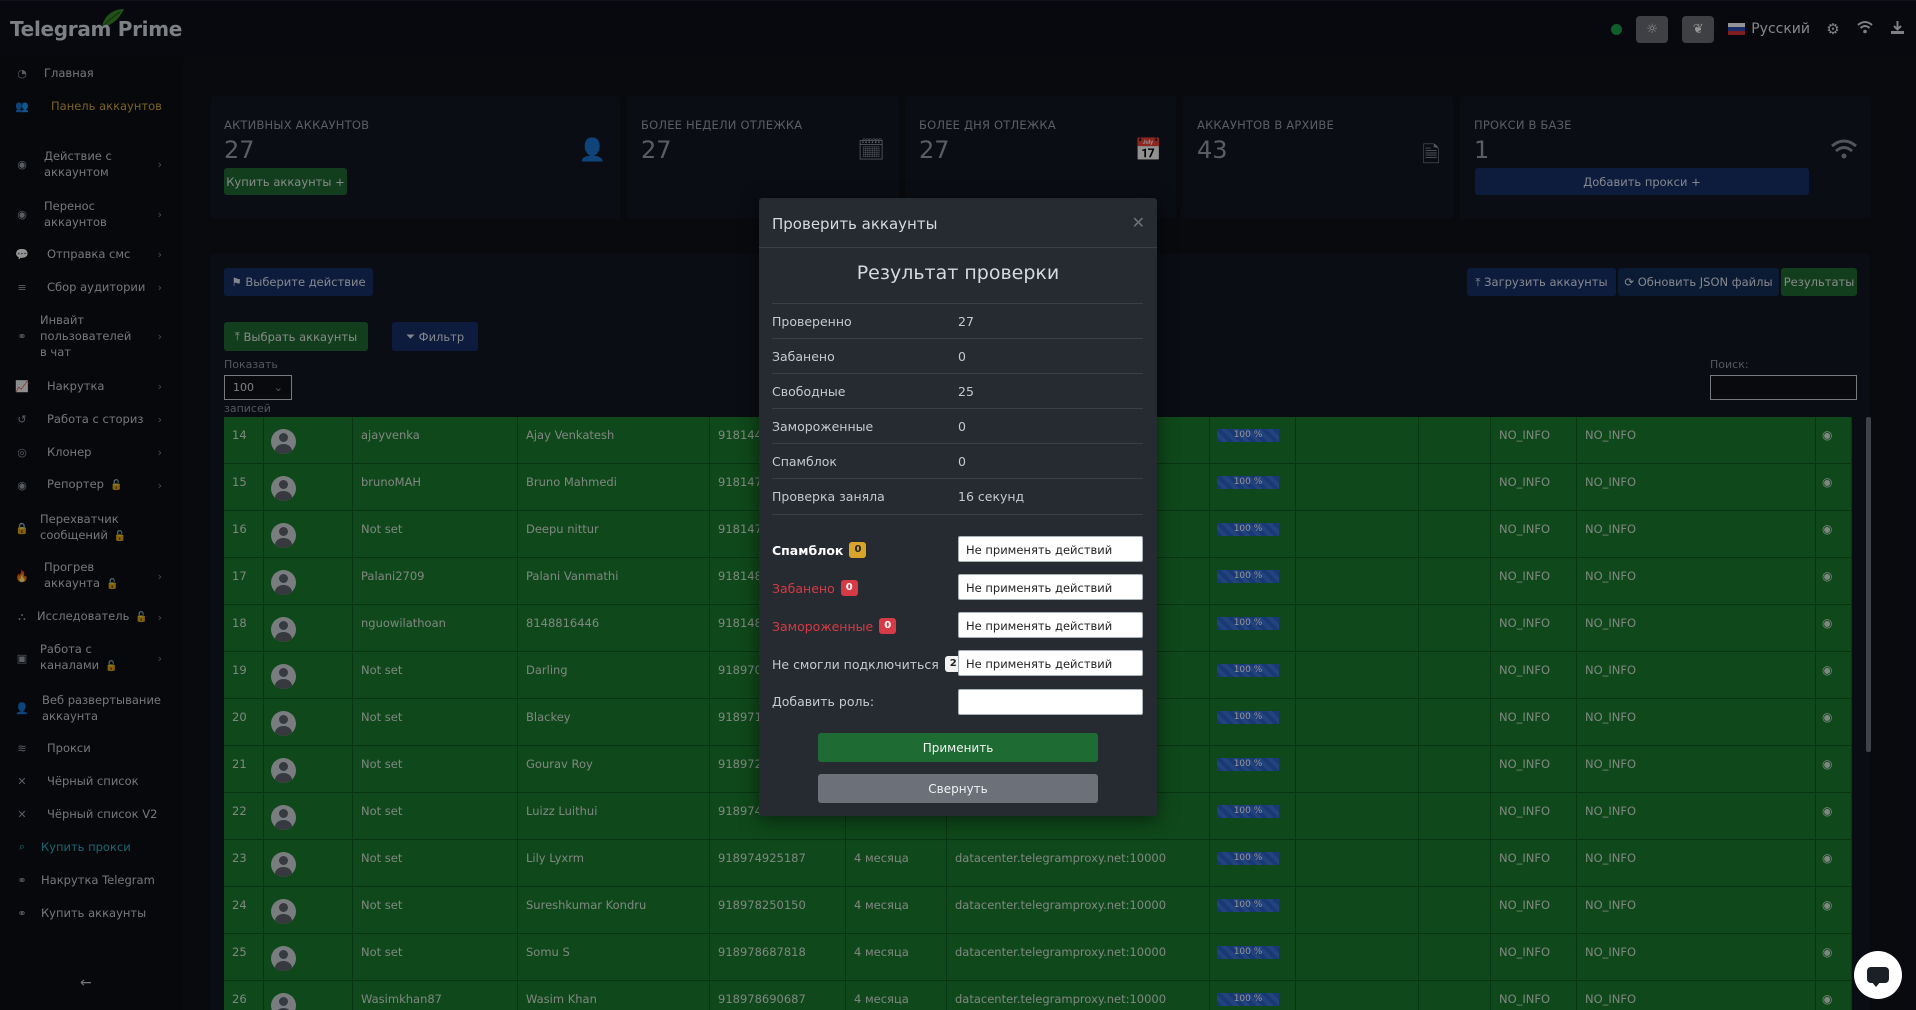 The image size is (1916, 1010). I want to click on sidebar-item-invite: ⚭ Инвайт пользователей в чат ›, so click(91, 336).